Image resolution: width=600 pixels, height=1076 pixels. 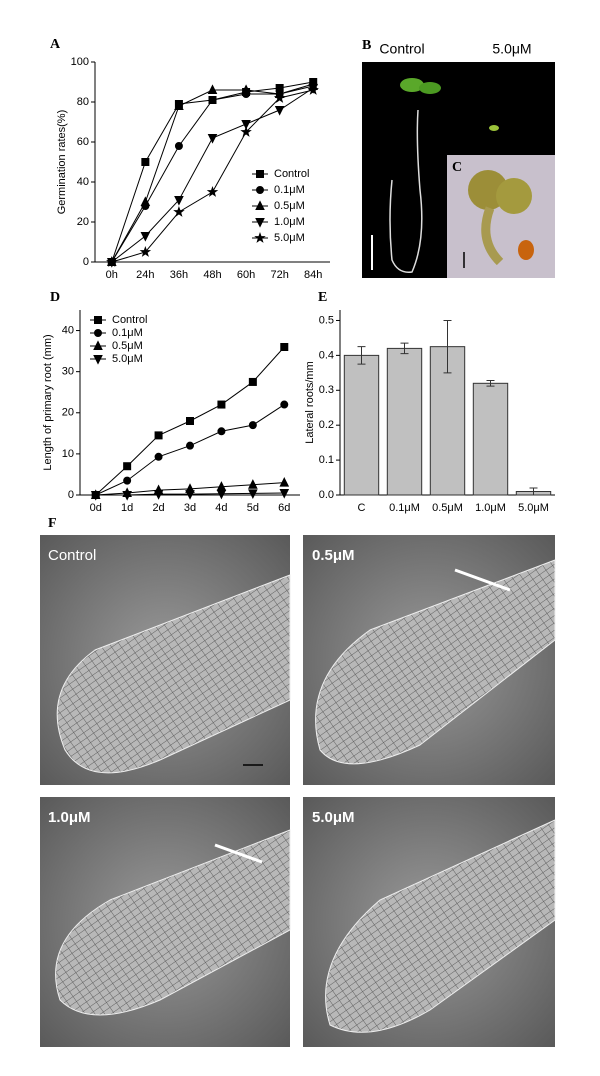 What do you see at coordinates (284, 508) in the screenshot?
I see `x-tick-label: 6d` at bounding box center [284, 508].